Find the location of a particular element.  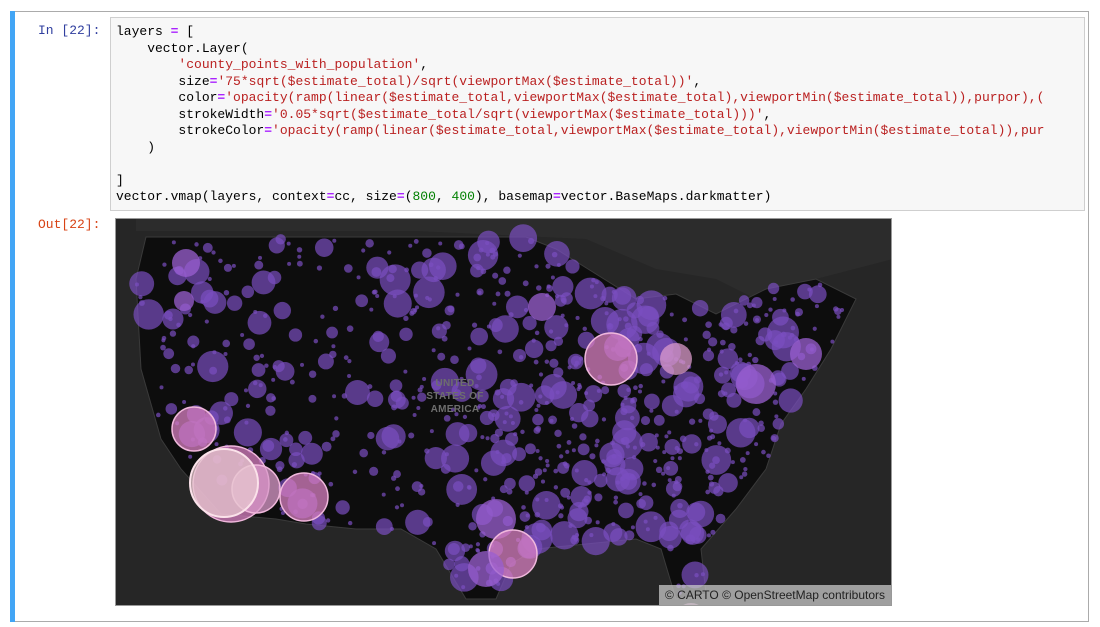

code-token: cc, size is located at coordinates (365, 196).